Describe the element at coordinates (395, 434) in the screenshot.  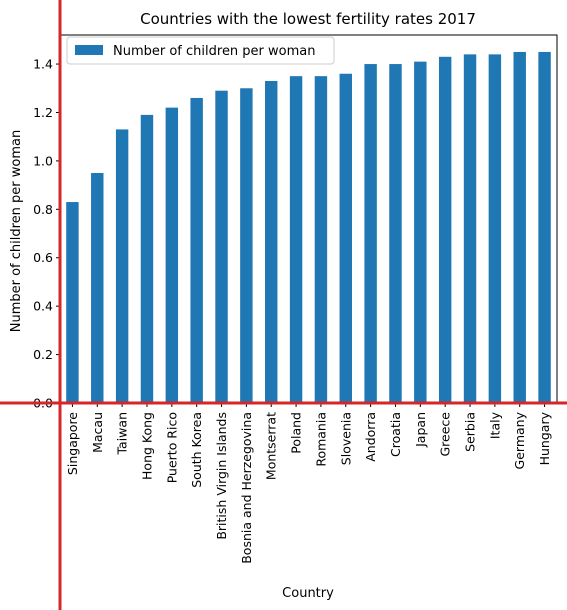
I see `x-tick-label: Croatia` at that location.